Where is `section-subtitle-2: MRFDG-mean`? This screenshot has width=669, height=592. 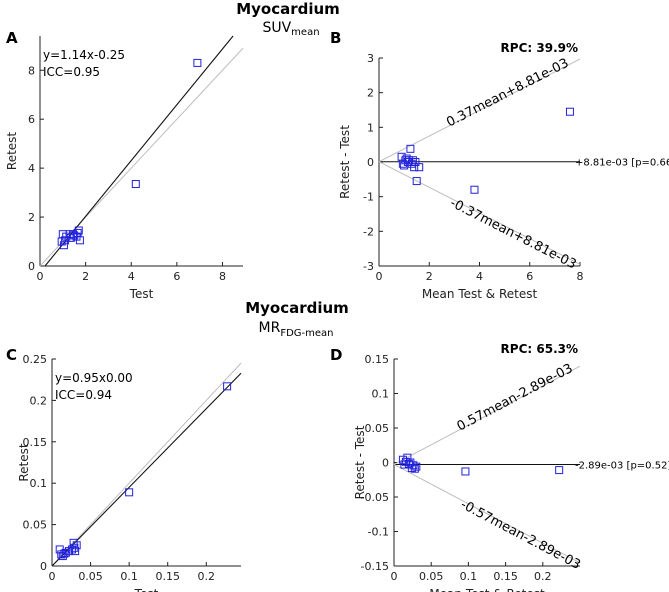
section-subtitle-2: MRFDG-mean is located at coordinates (296, 329).